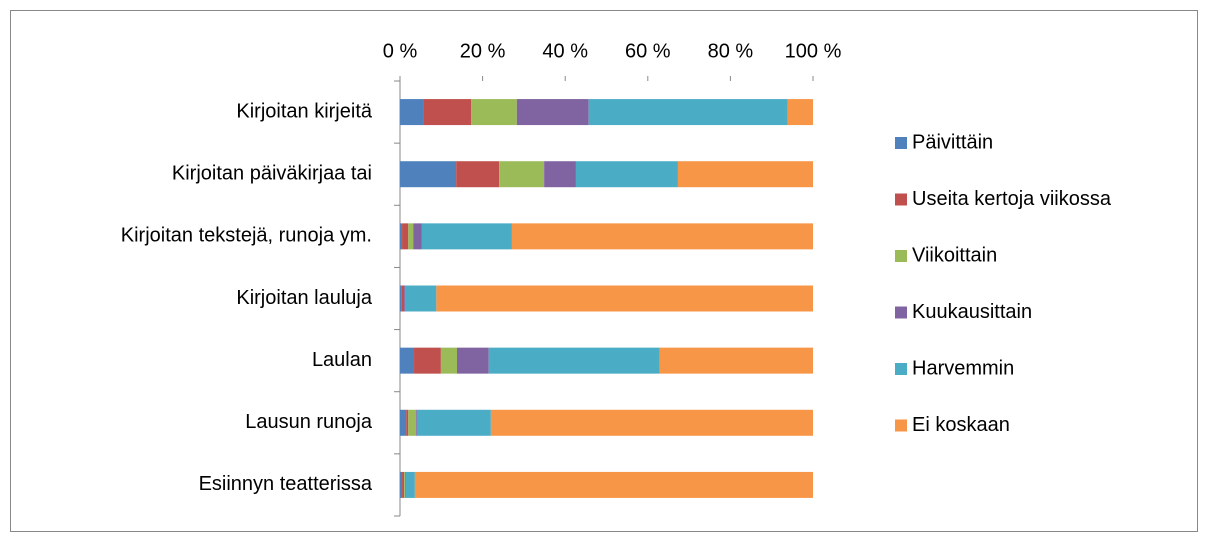 This screenshot has width=1208, height=547. I want to click on y-tick-label: Esiinnyn teatterissa, so click(286, 484).